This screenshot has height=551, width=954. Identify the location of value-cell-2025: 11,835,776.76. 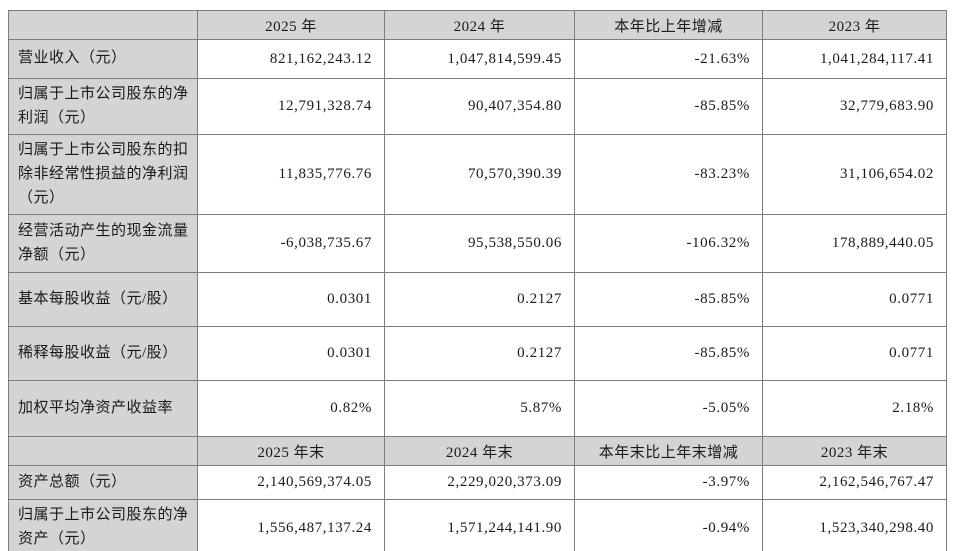
(291, 175).